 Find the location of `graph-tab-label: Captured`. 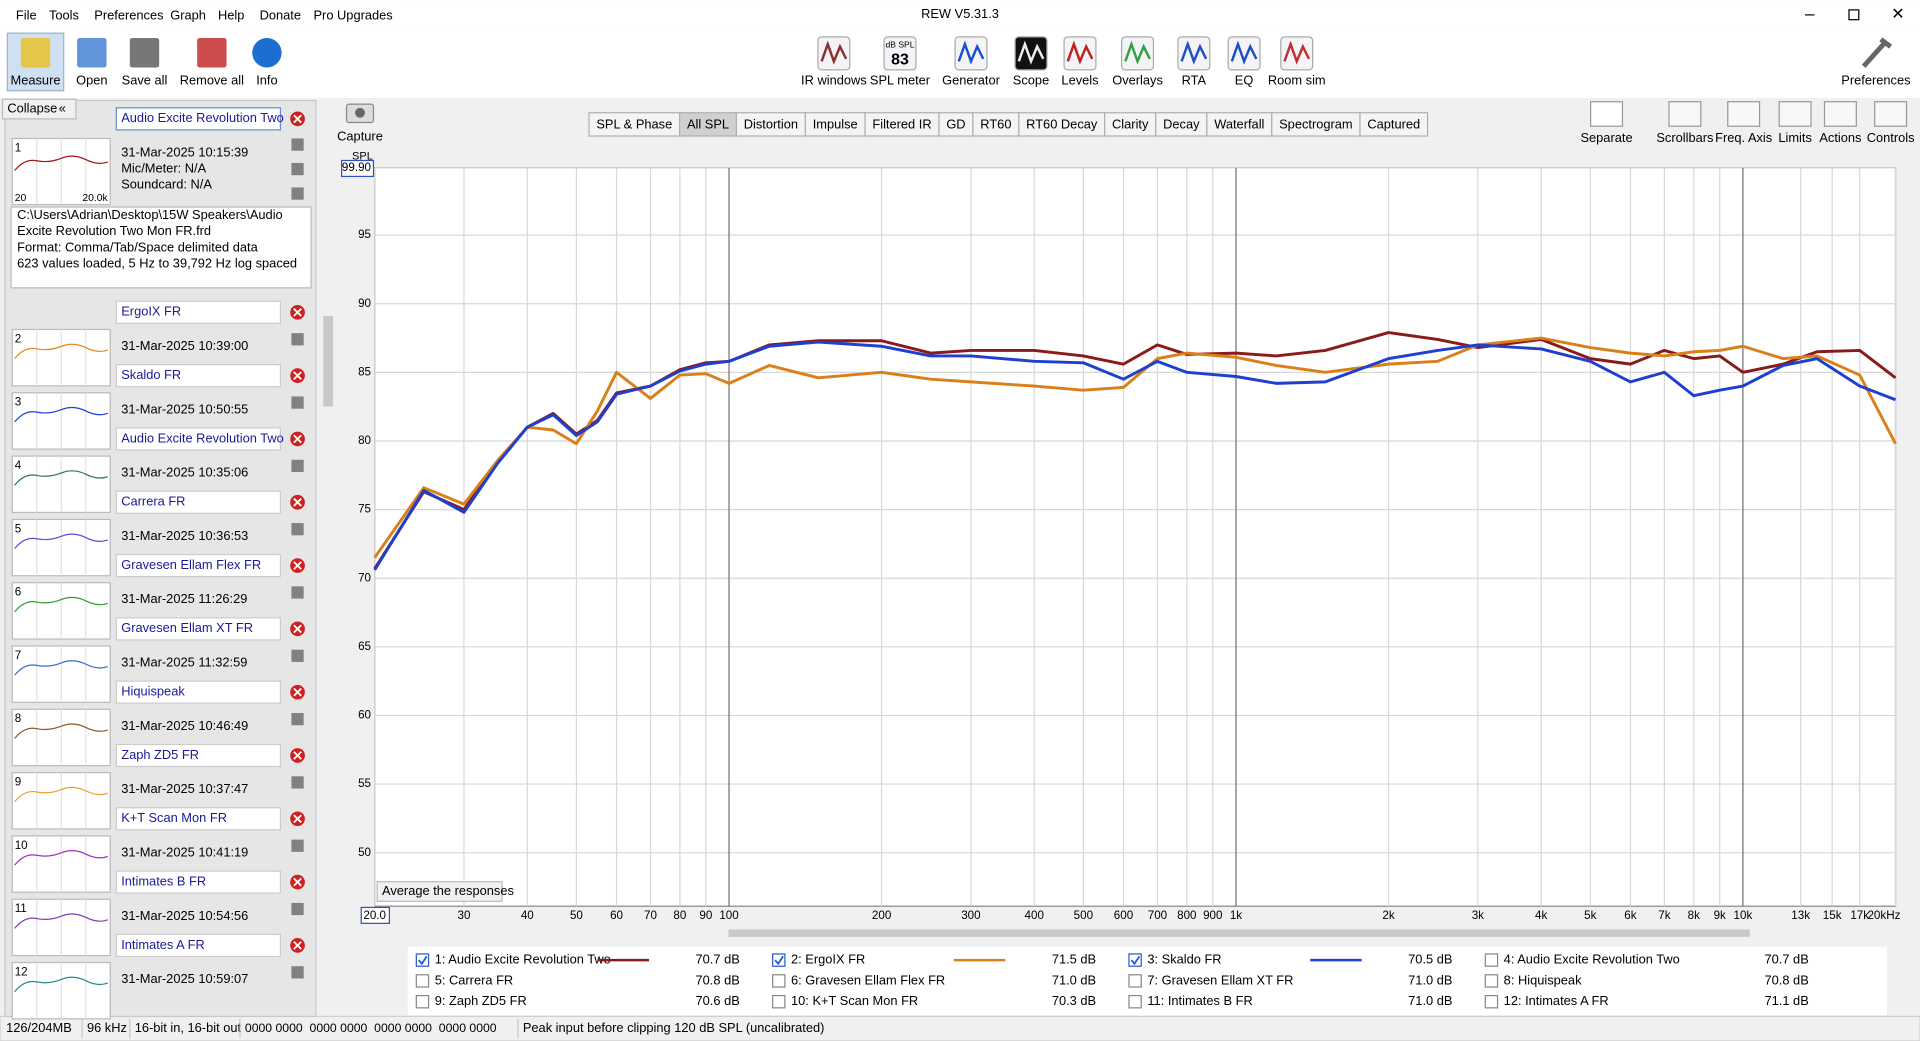

graph-tab-label: Captured is located at coordinates (1393, 123).